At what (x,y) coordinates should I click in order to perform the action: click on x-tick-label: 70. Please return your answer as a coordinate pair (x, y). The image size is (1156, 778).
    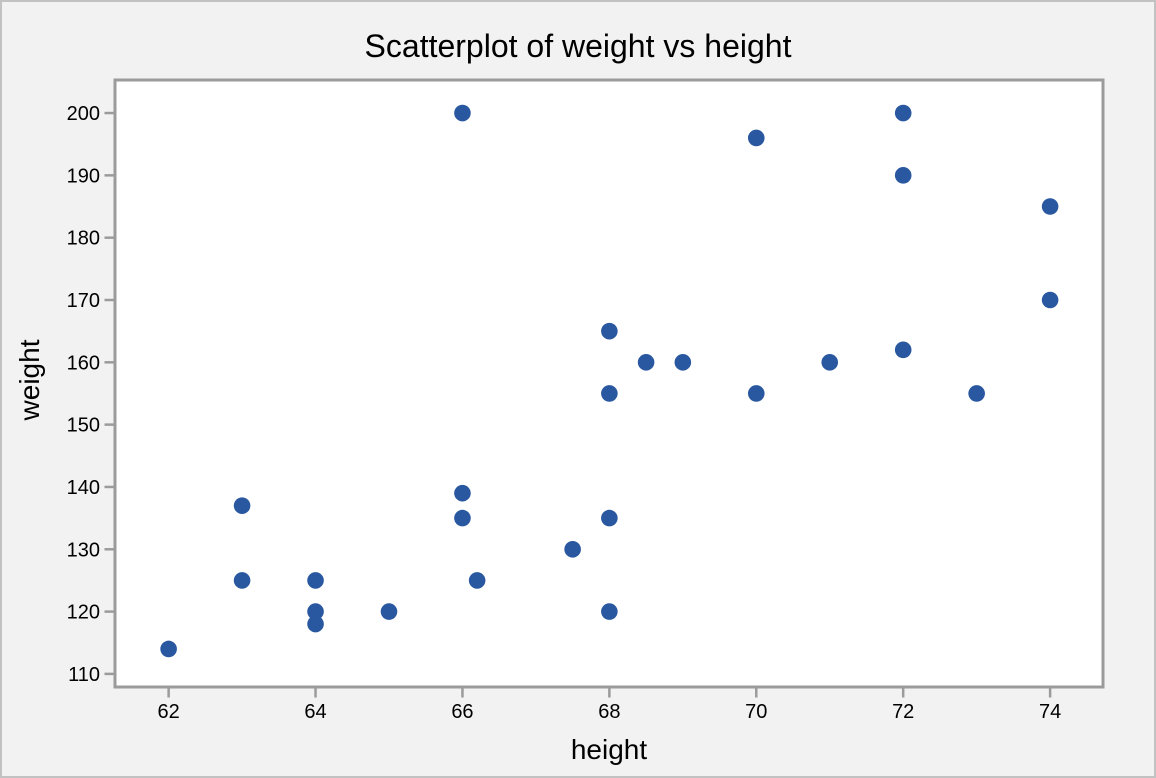
    Looking at the image, I should click on (756, 712).